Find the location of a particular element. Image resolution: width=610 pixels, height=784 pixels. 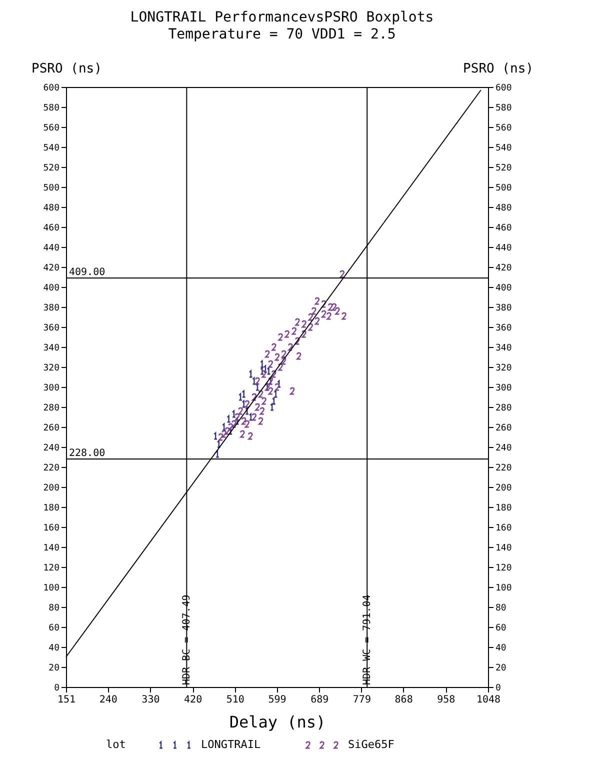

y-tick-label: 260 is located at coordinates (51, 429).